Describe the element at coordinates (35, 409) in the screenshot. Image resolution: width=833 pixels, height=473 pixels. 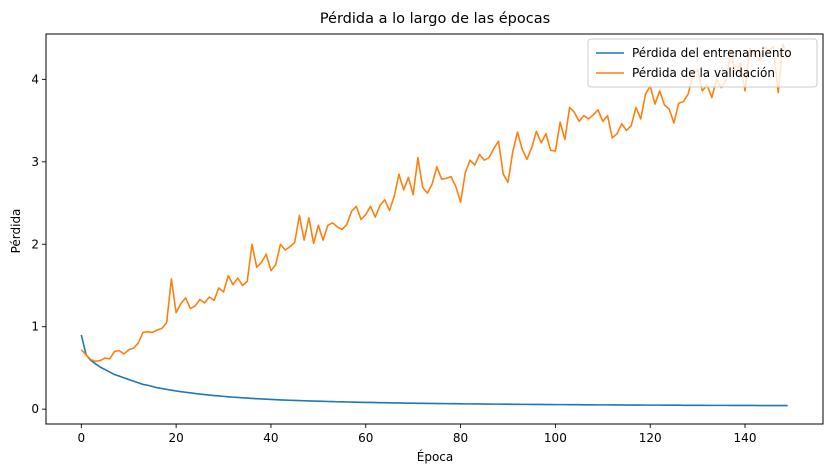
I see `y-tick-label: 0` at that location.